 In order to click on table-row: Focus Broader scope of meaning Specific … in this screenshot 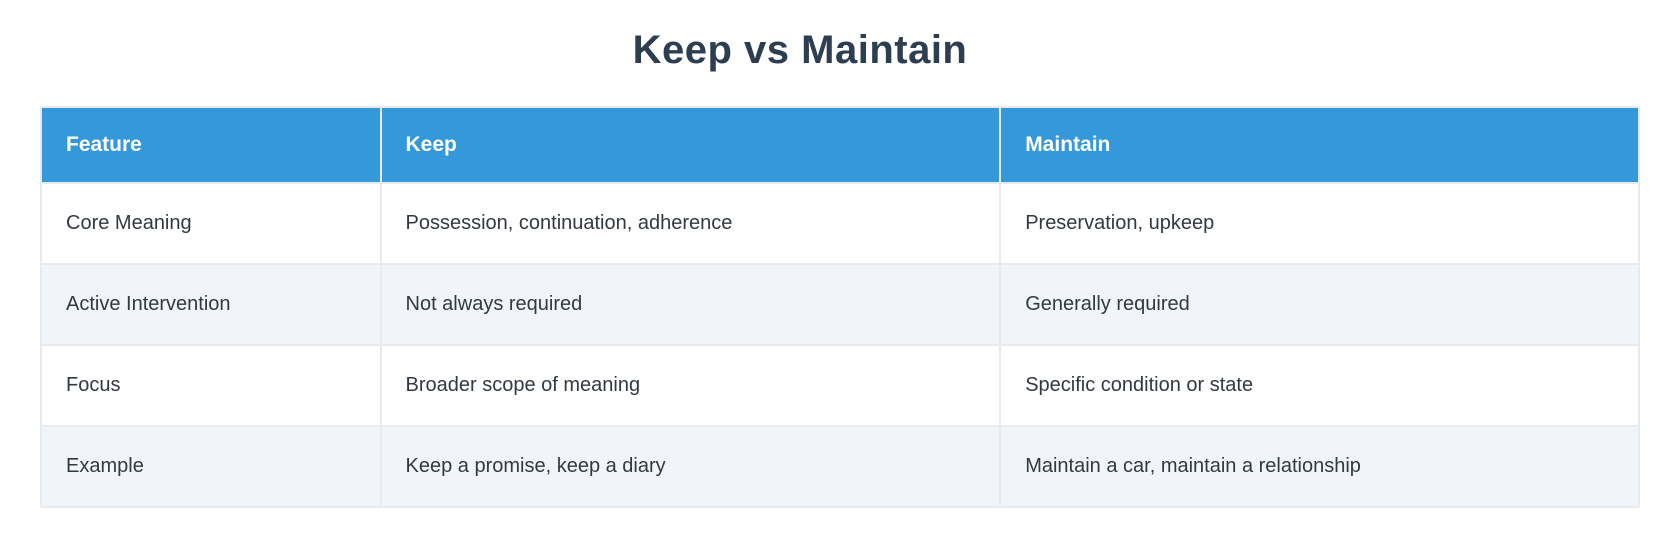, I will do `click(840, 385)`.